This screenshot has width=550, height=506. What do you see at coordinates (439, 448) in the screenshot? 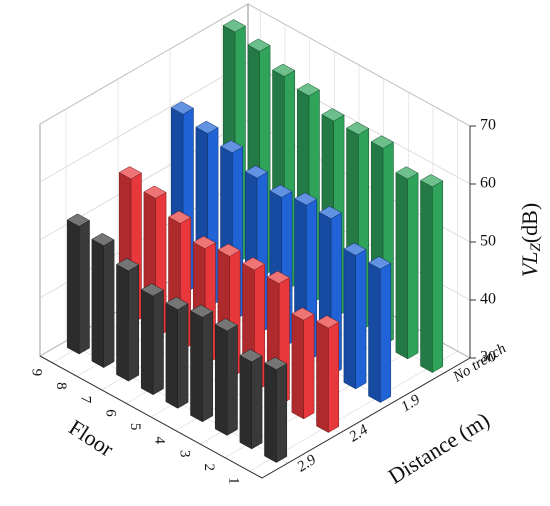
I see `y-axis-title: Distance (m)` at bounding box center [439, 448].